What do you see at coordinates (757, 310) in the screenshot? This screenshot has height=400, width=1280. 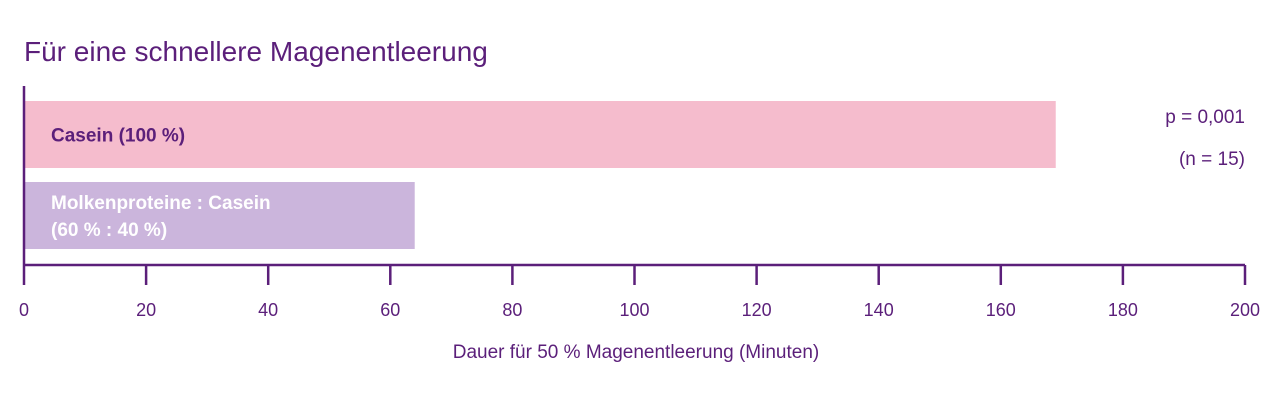 I see `x-tick-label-120: 120` at bounding box center [757, 310].